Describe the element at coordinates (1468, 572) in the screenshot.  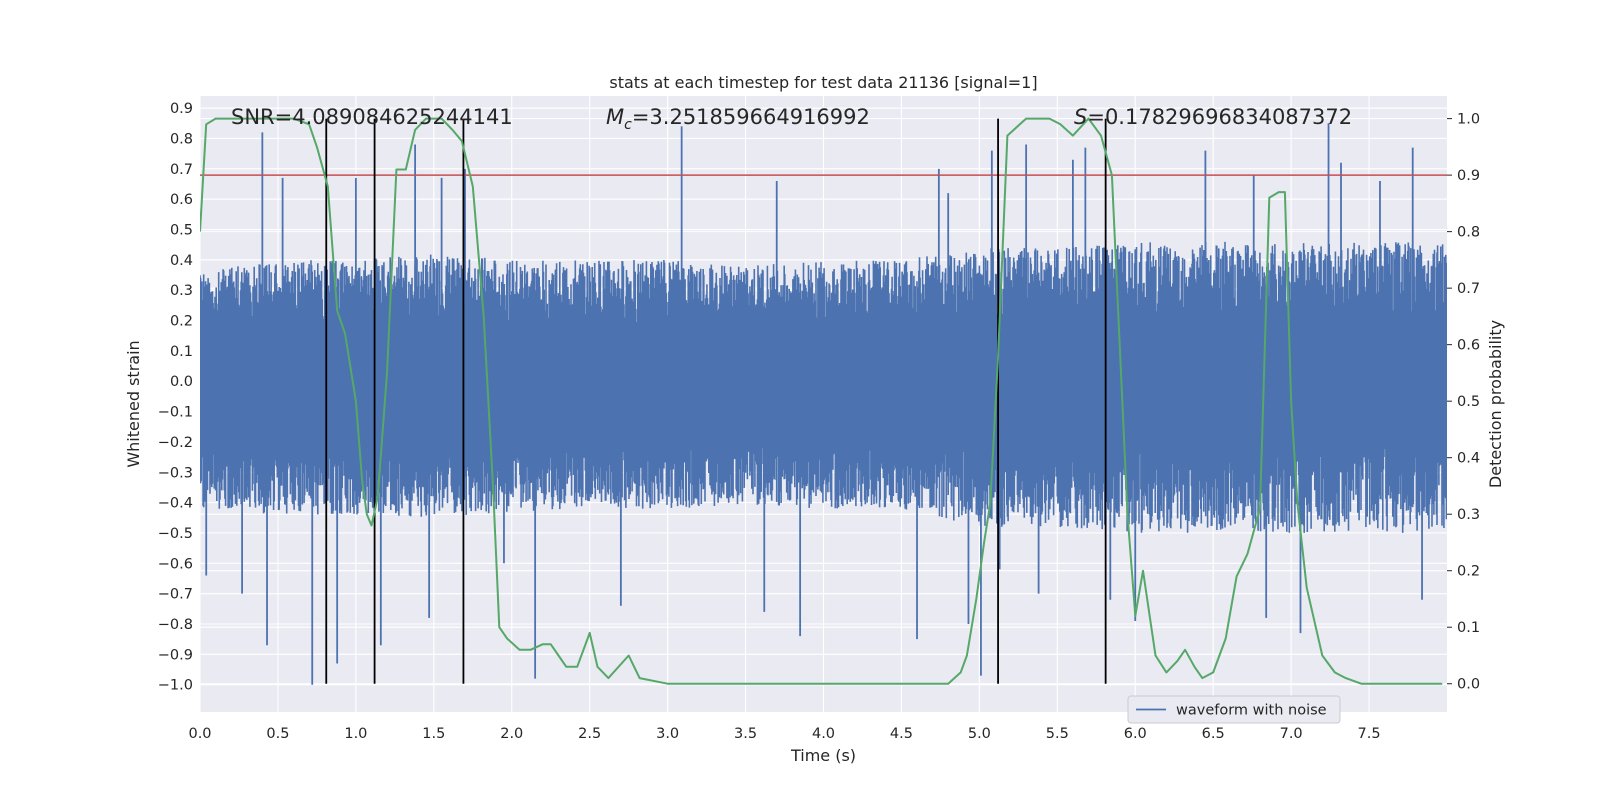
I see `y-tick-label-right: 0.2` at that location.